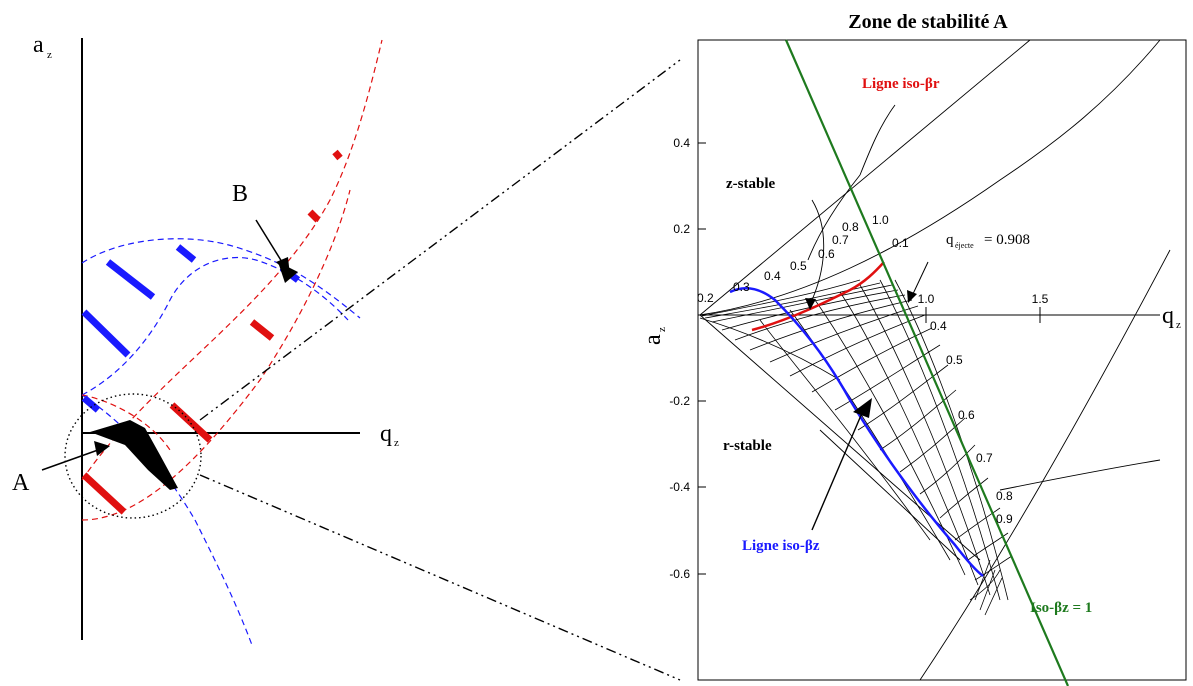 This screenshot has height=686, width=1193. What do you see at coordinates (386, 434) in the screenshot?
I see `overview-x-axis-label: q` at bounding box center [386, 434].